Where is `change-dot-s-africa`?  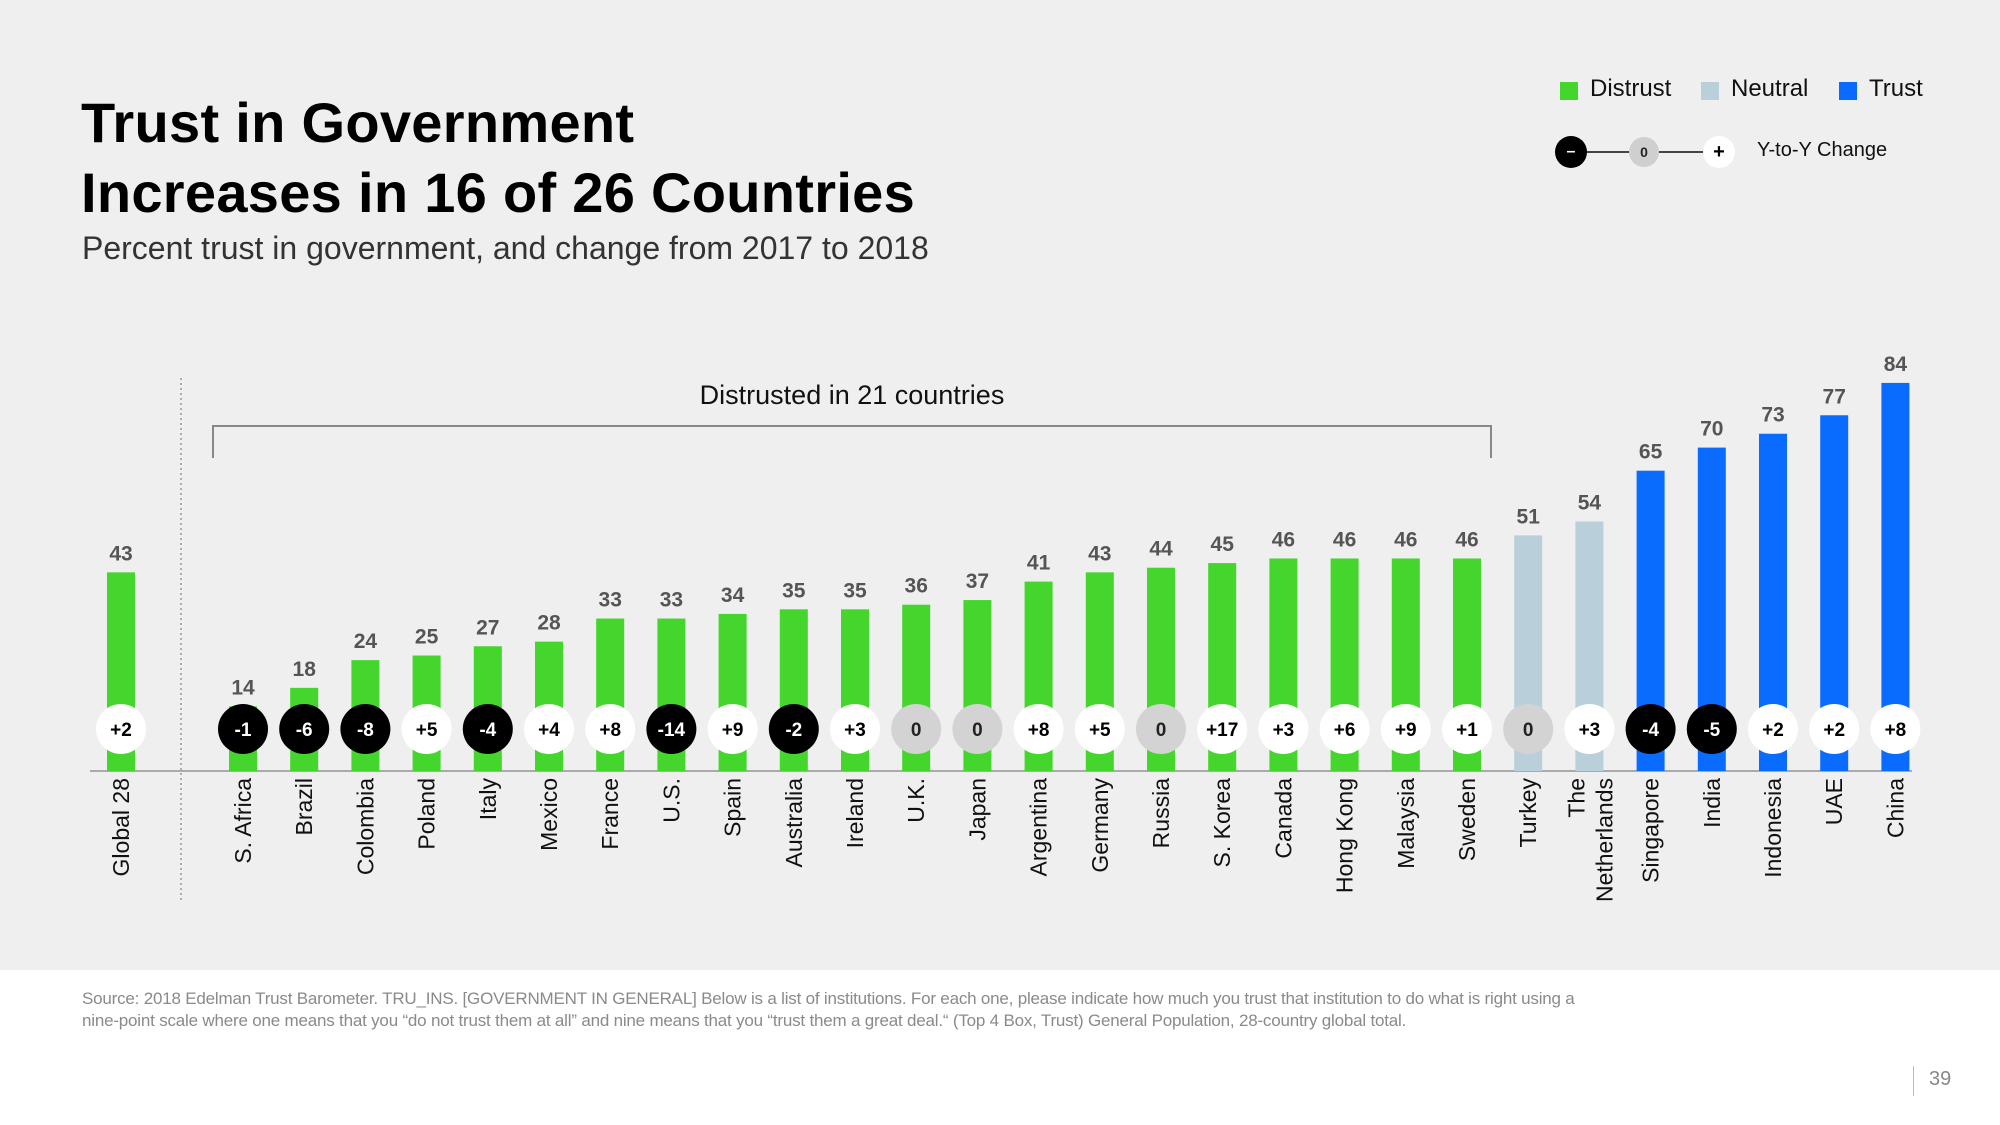 change-dot-s-africa is located at coordinates (243, 729).